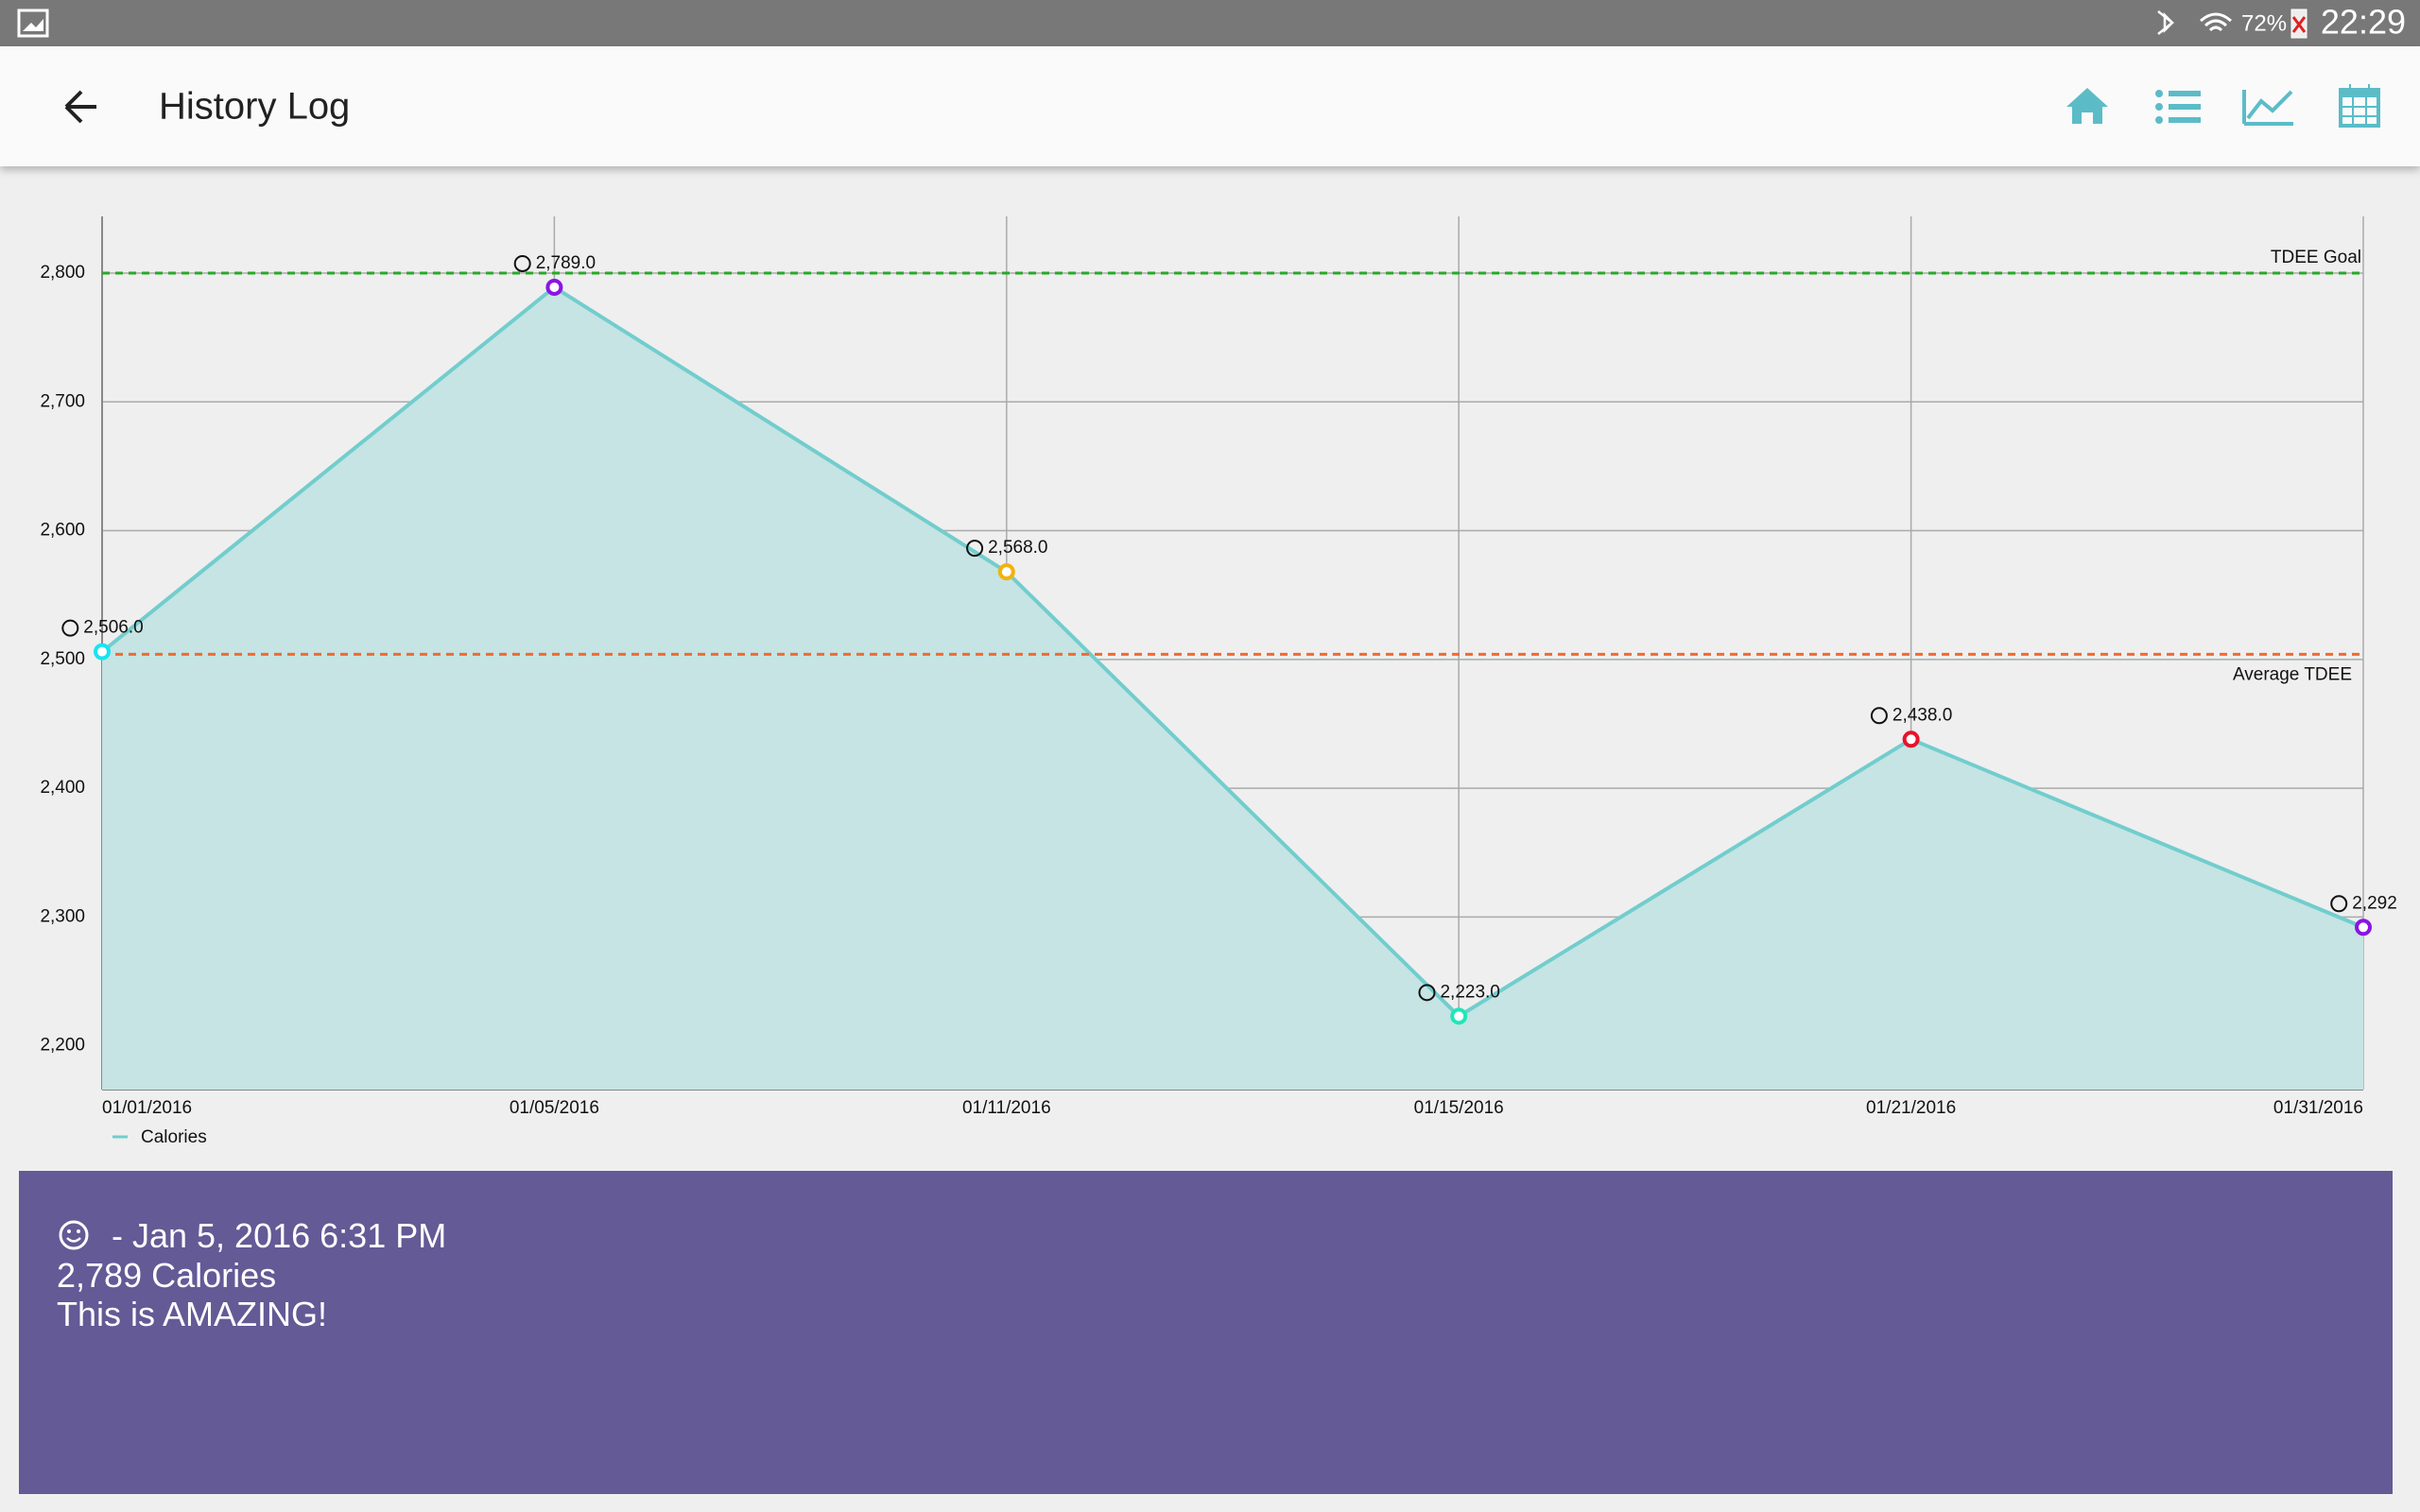  What do you see at coordinates (2264, 23) in the screenshot?
I see `battery-percent: 72%` at bounding box center [2264, 23].